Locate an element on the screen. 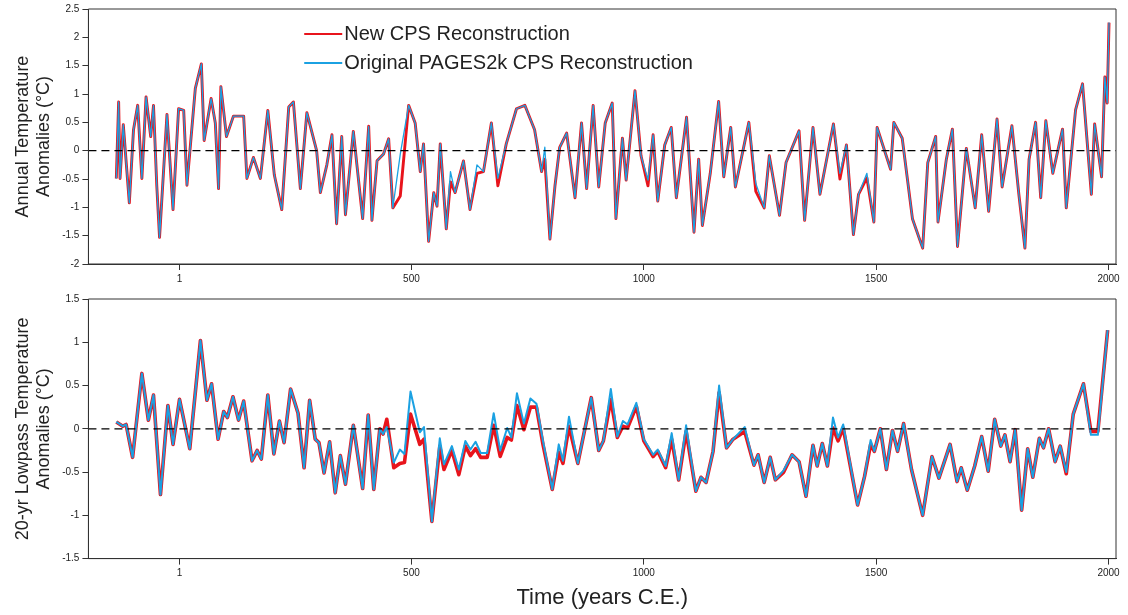  legend-label: Original PAGES2k CPS Reconstruction is located at coordinates (518, 61).